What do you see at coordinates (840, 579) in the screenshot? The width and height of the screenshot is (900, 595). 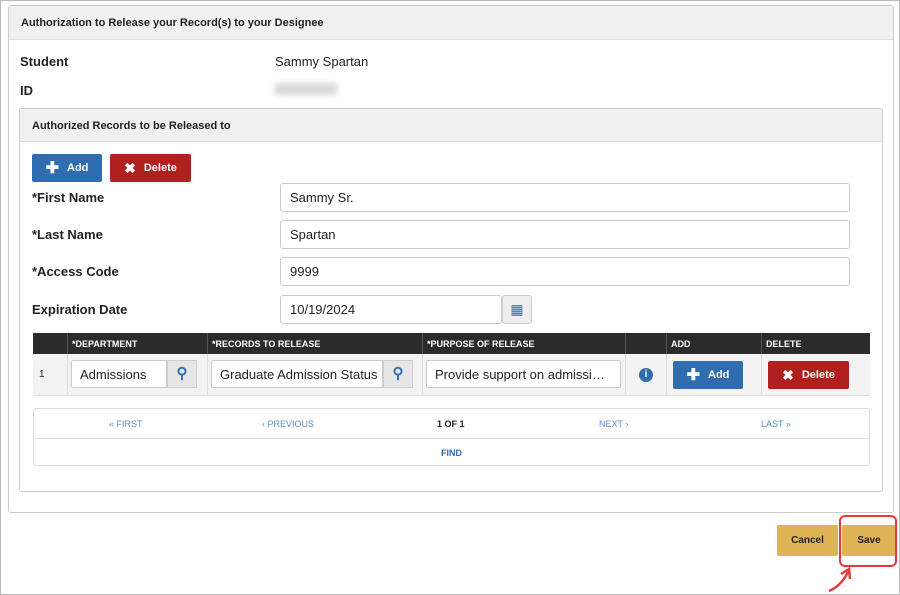 I see `arrow-annotation-icon` at bounding box center [840, 579].